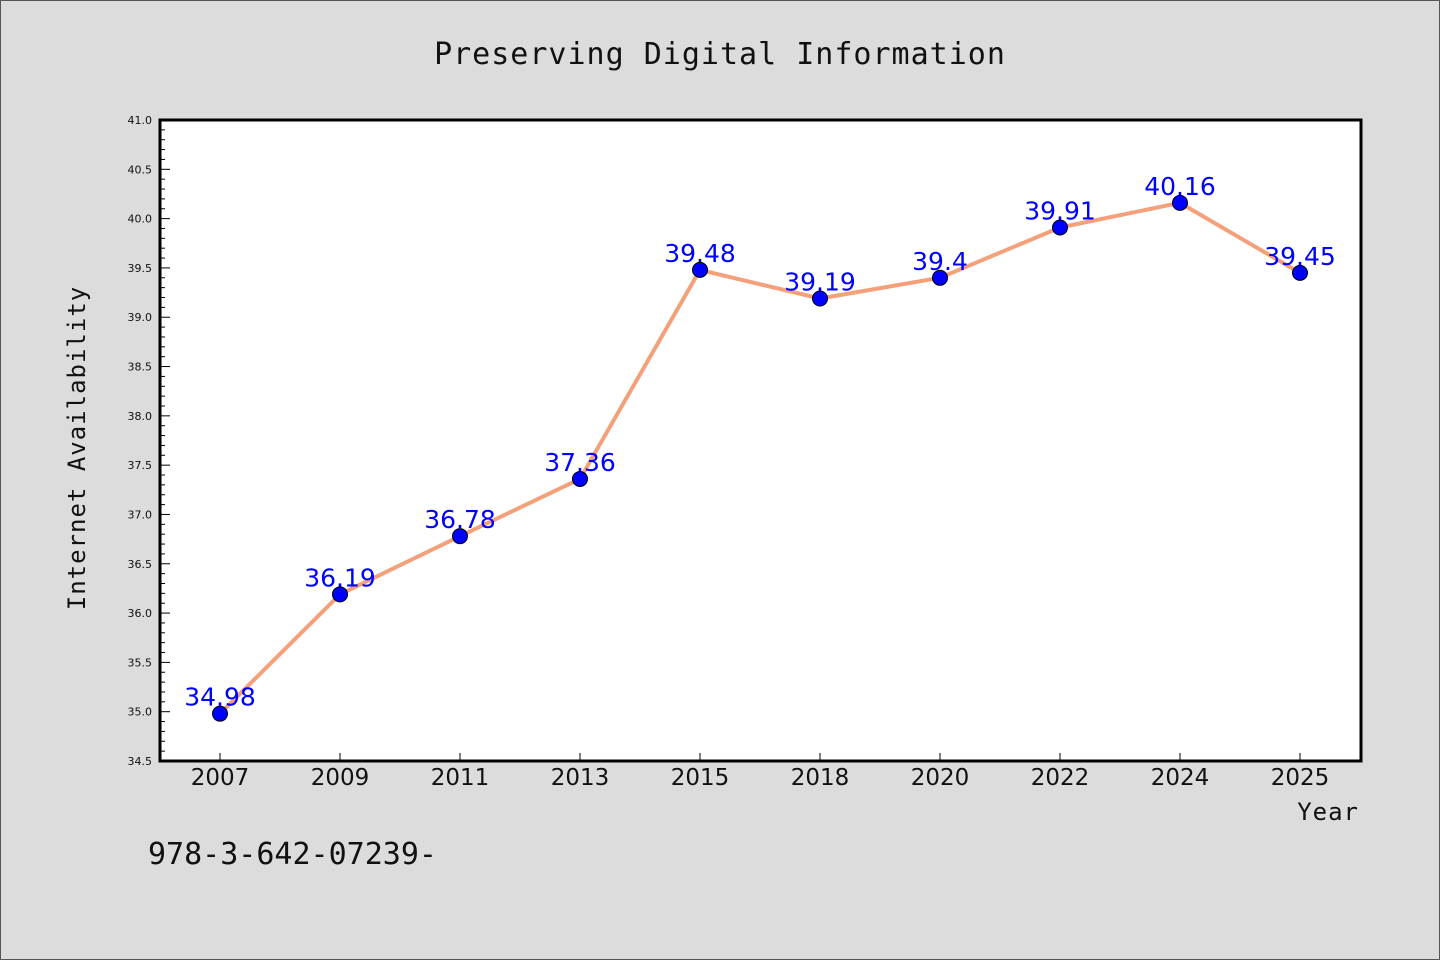 This screenshot has width=1440, height=960. What do you see at coordinates (140, 761) in the screenshot?
I see `y-tick-label: 34.5` at bounding box center [140, 761].